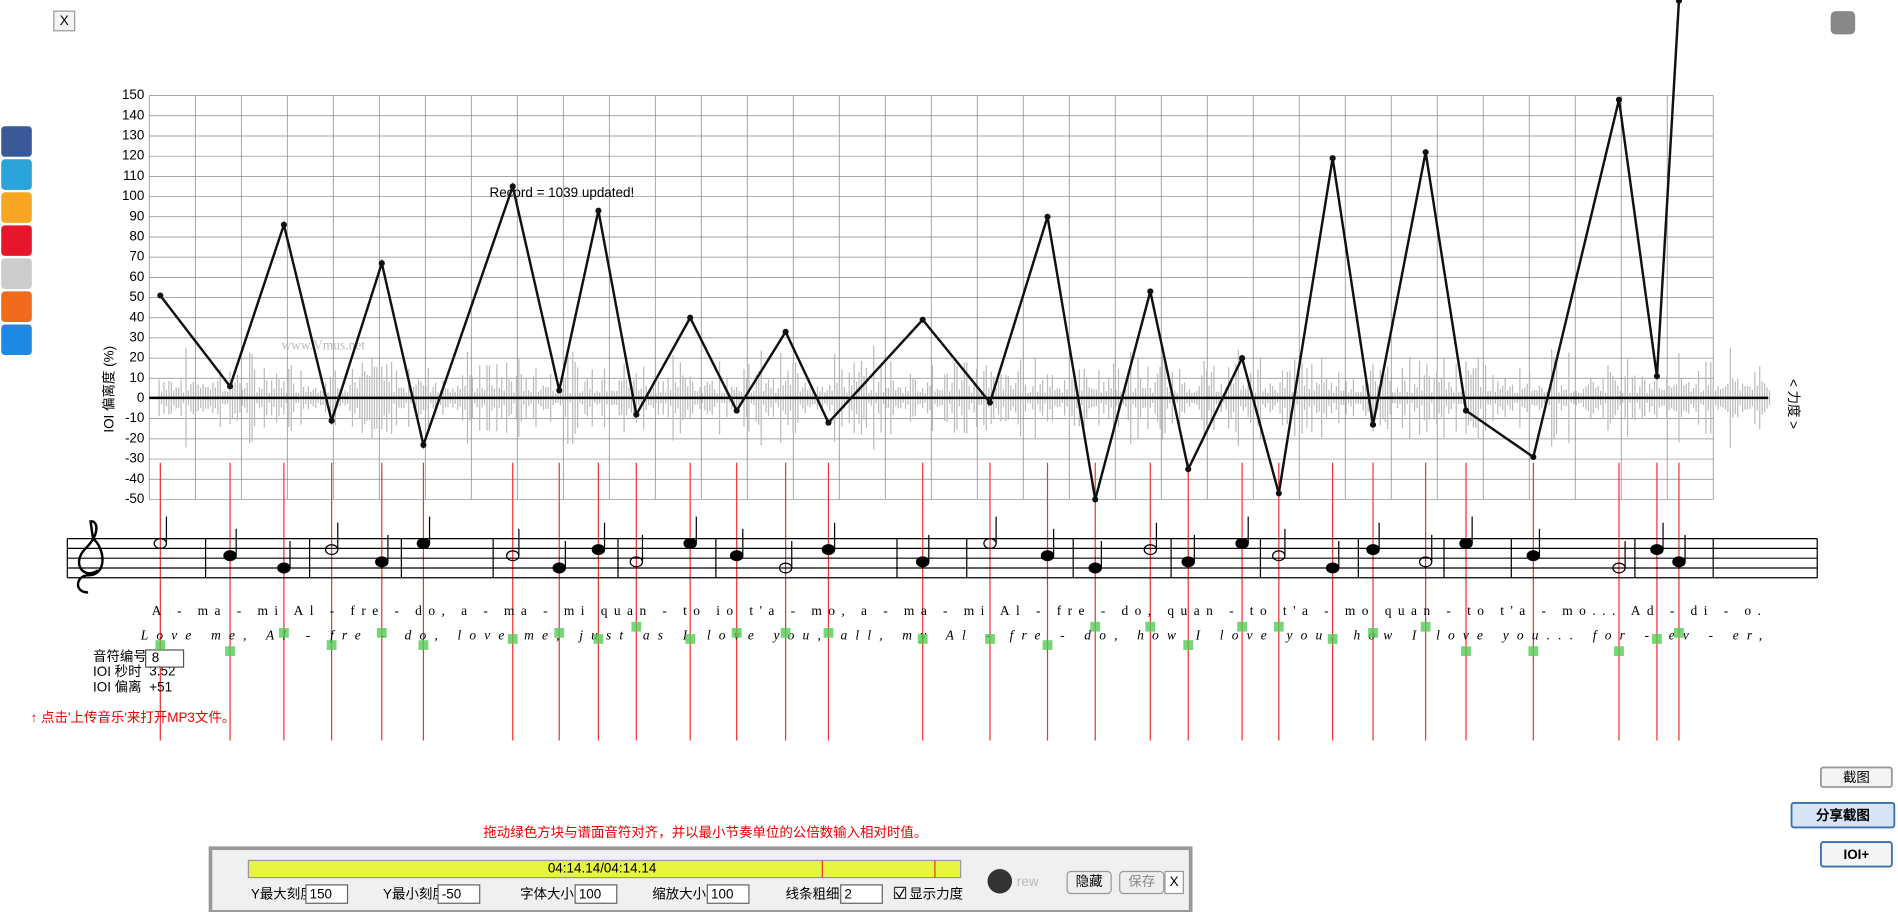 The height and width of the screenshot is (912, 1898). I want to click on y-tick-label: 150, so click(133, 94).